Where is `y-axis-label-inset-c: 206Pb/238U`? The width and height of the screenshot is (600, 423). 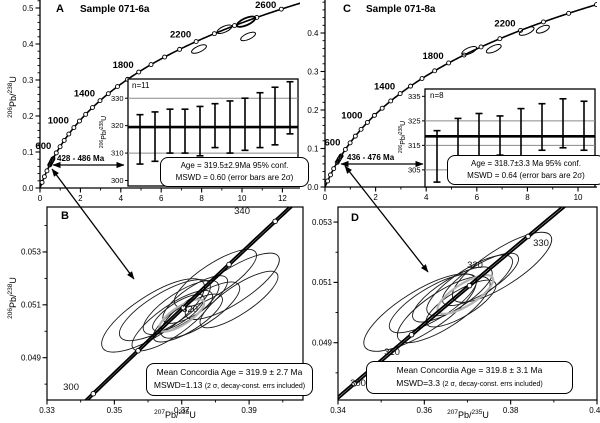 y-axis-label-inset-c: 206Pb/238U is located at coordinates (402, 137).